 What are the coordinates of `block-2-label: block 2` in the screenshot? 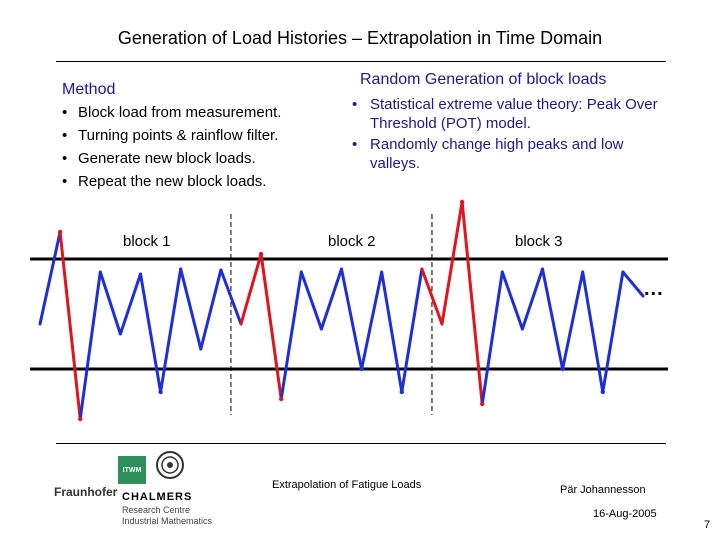 It's located at (352, 241).